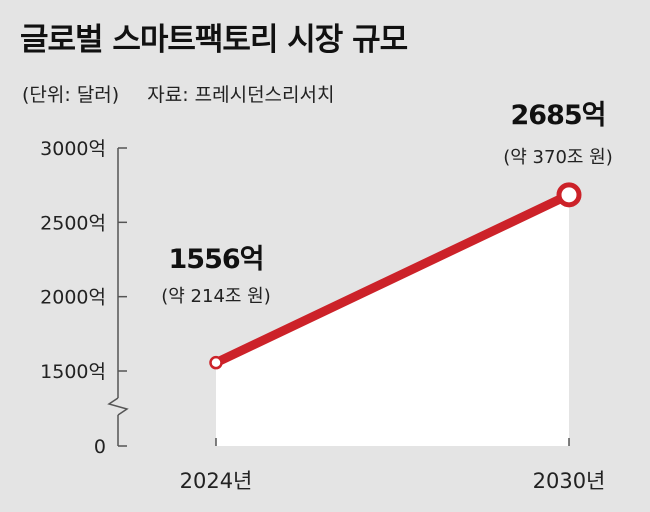  What do you see at coordinates (393, 465) in the screenshot?
I see `x-axis: 2024년 2030년` at bounding box center [393, 465].